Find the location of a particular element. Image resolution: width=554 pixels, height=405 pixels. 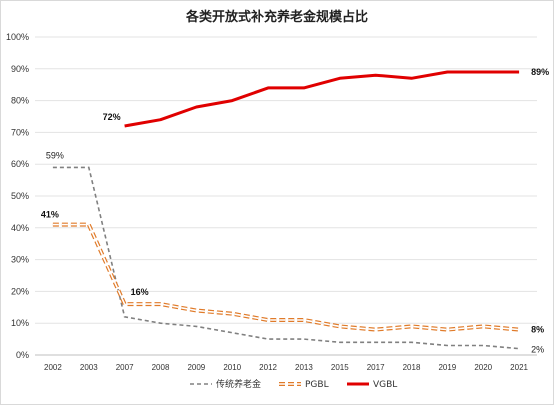

data-label: 59% is located at coordinates (55, 155).